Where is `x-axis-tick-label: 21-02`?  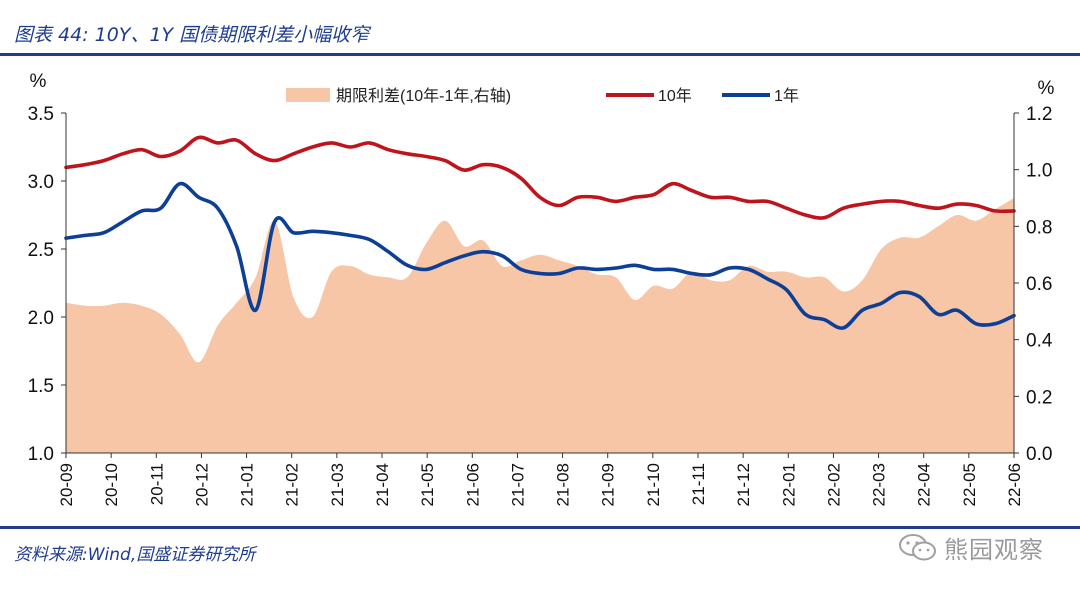
x-axis-tick-label: 21-02 is located at coordinates (292, 484).